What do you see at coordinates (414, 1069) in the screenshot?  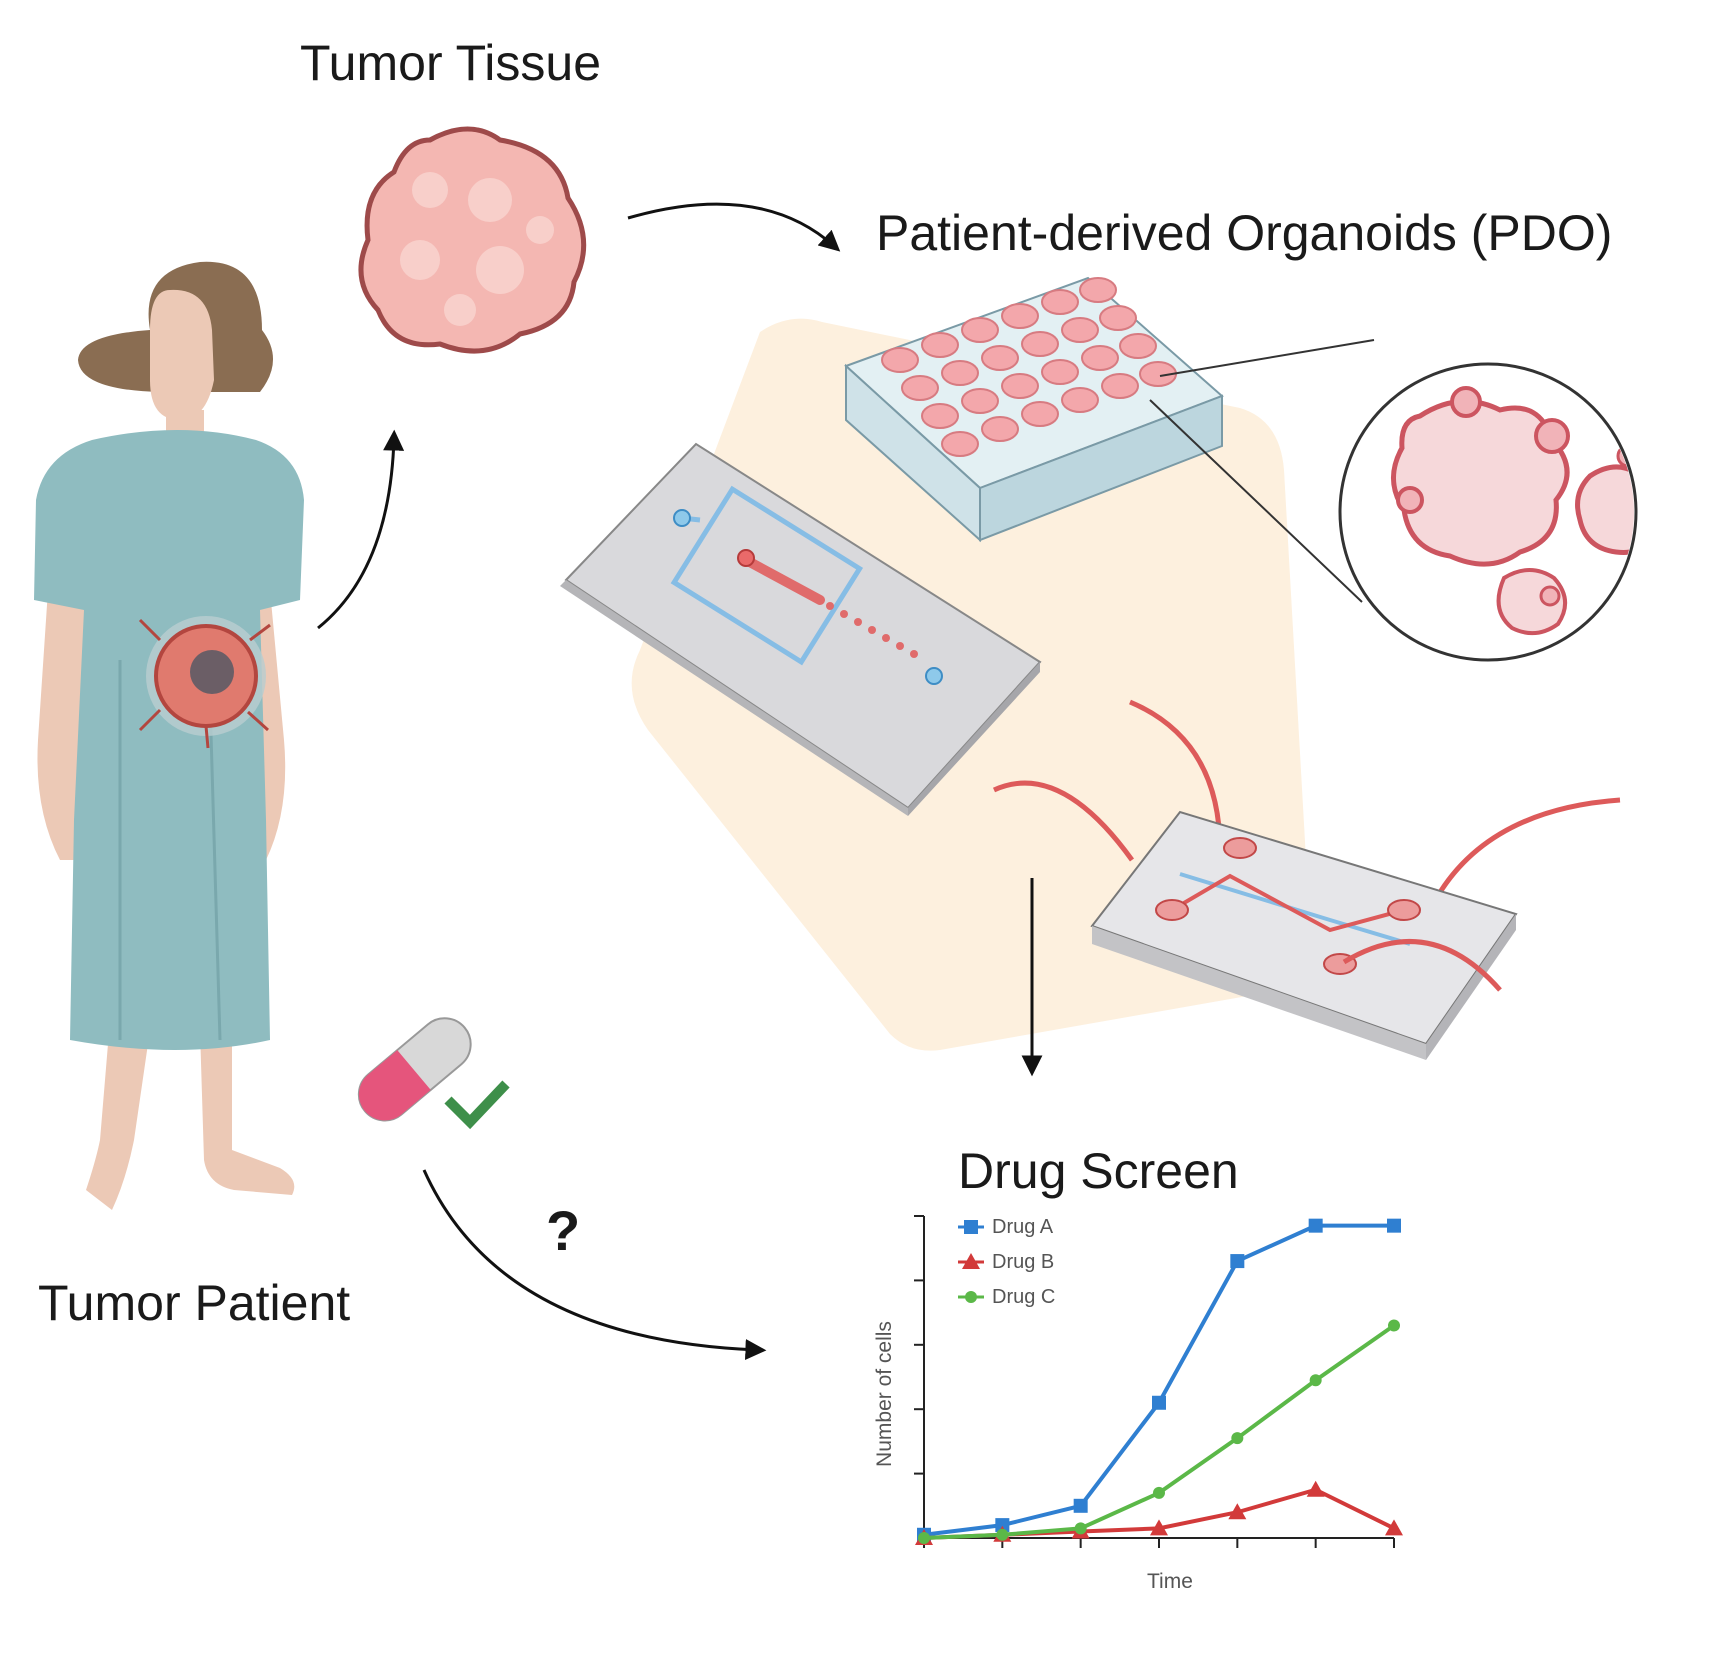 I see `pill-icon` at bounding box center [414, 1069].